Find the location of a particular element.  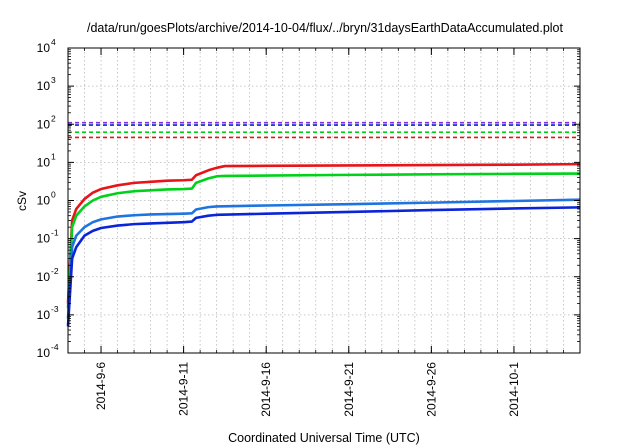

y-axis-label: cSv is located at coordinates (22, 201).